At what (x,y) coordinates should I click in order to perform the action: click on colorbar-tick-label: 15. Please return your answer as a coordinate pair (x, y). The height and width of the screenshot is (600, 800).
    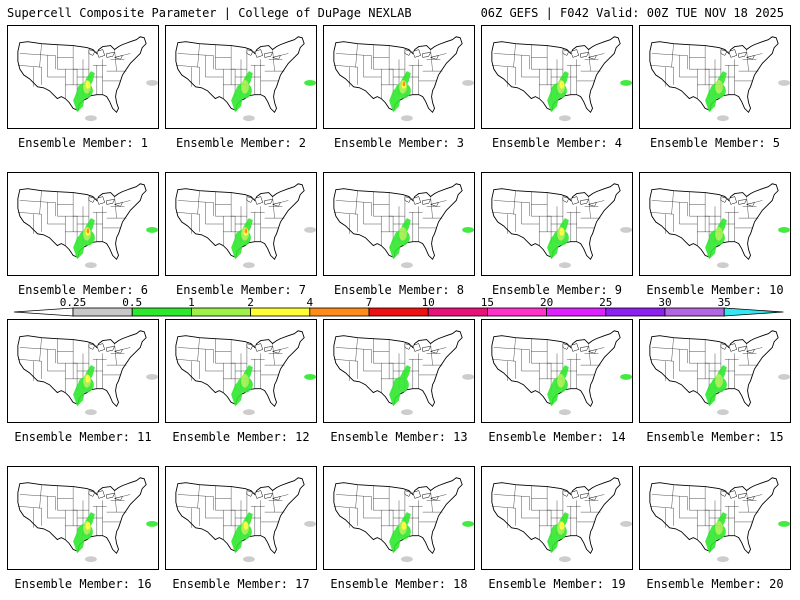
    Looking at the image, I should click on (487, 302).